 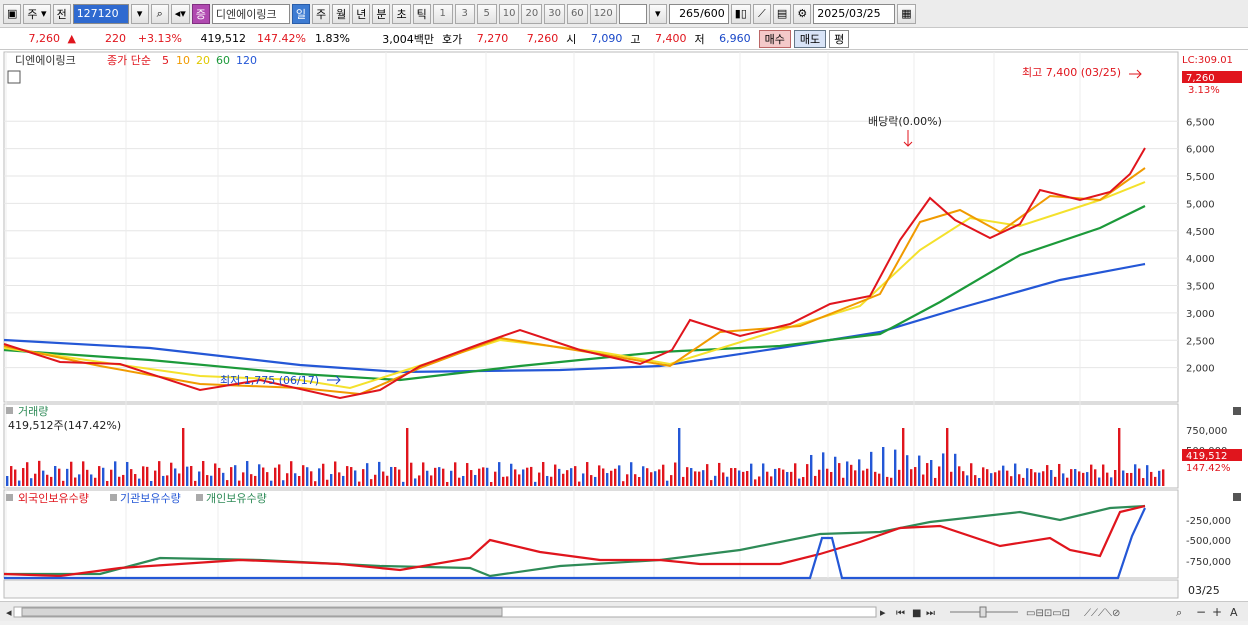 What do you see at coordinates (341, 13) in the screenshot?
I see `timeframe-month: 월` at bounding box center [341, 13].